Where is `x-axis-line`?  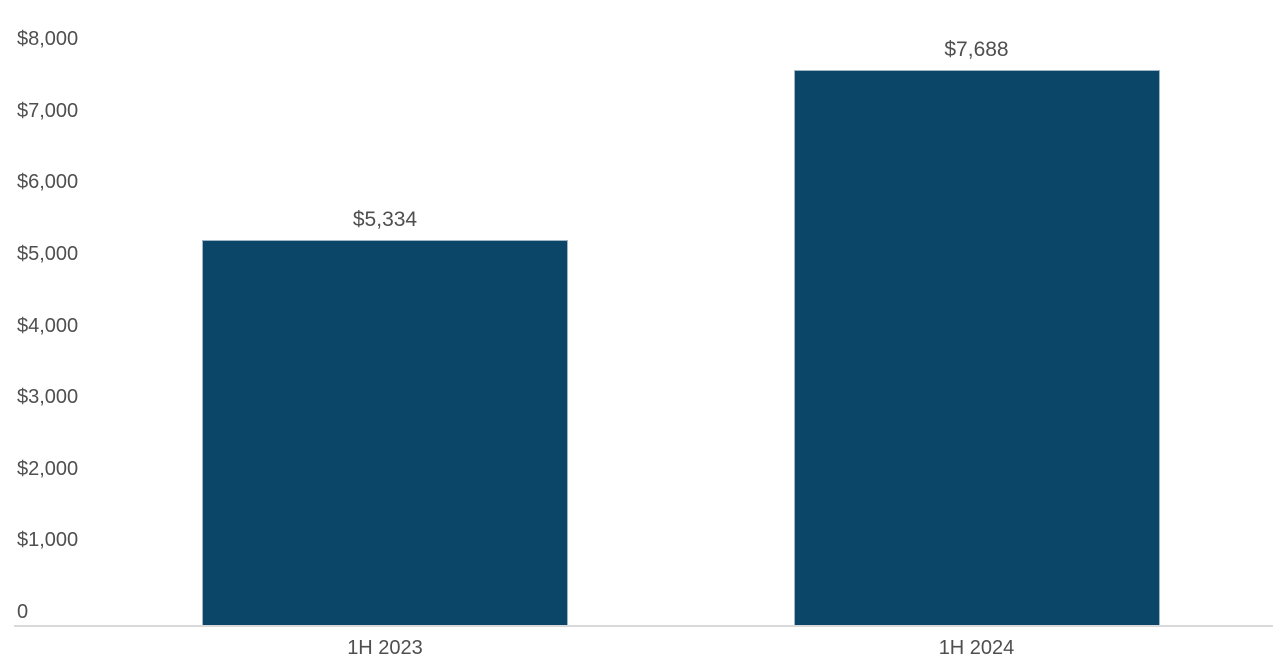 x-axis-line is located at coordinates (643, 626).